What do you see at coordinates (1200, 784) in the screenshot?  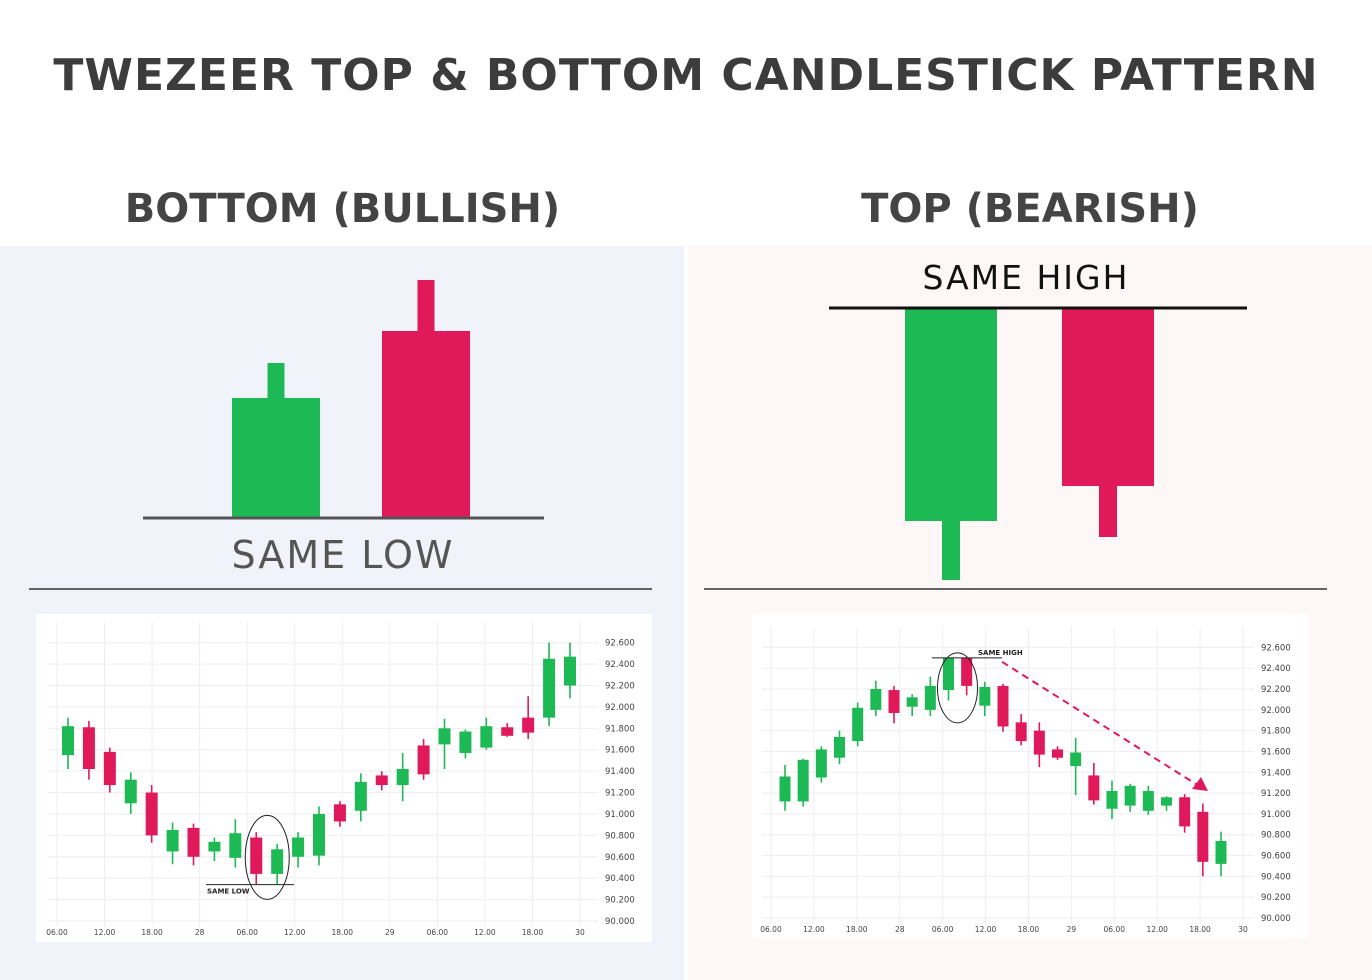 I see `downtrend-arrow-head` at bounding box center [1200, 784].